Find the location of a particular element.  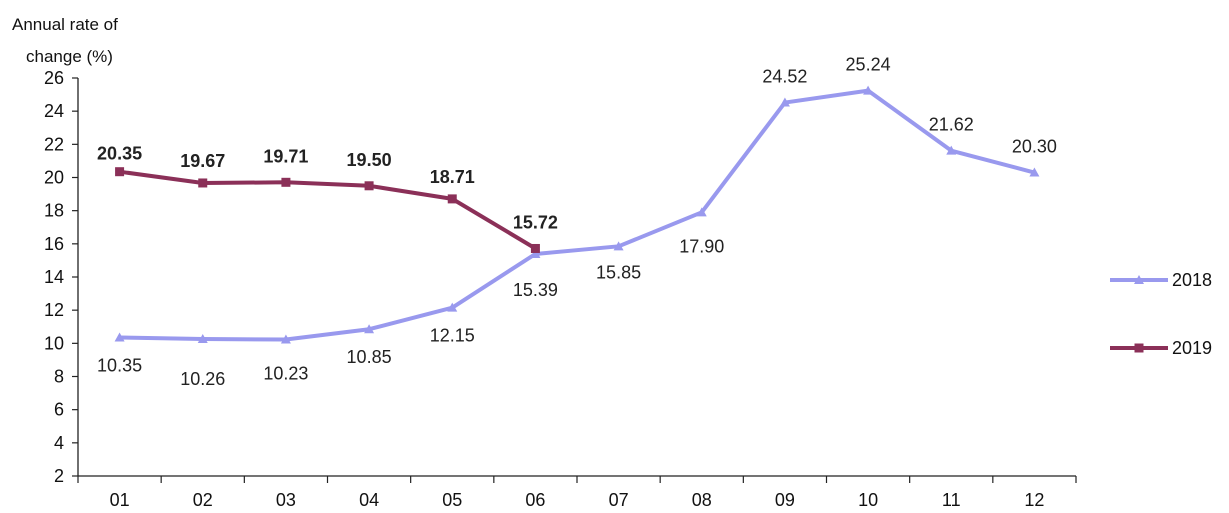

series-2019 is located at coordinates (327, 210).